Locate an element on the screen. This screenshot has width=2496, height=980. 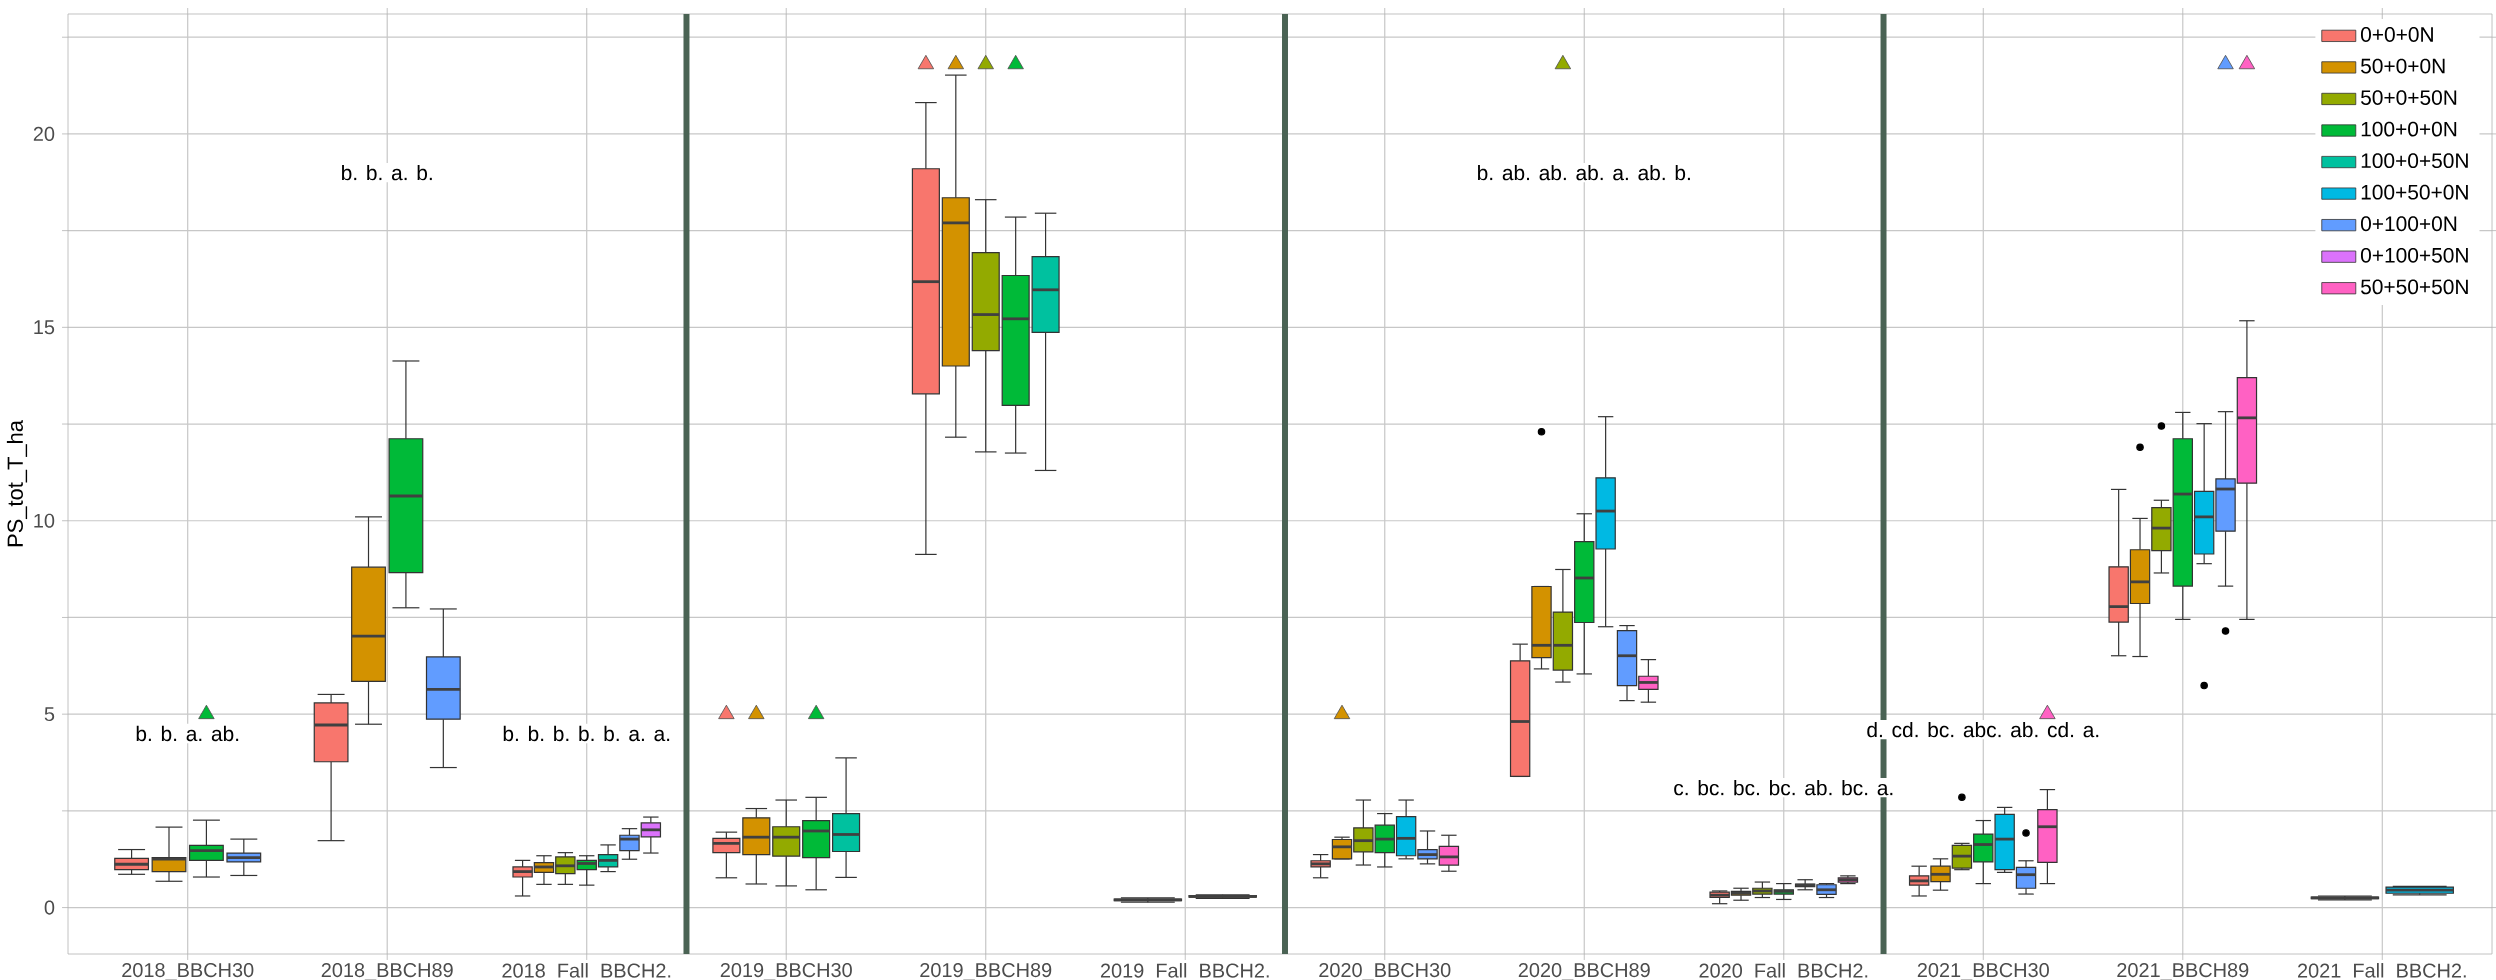
y-tick-label: 10 is located at coordinates (44, 520).